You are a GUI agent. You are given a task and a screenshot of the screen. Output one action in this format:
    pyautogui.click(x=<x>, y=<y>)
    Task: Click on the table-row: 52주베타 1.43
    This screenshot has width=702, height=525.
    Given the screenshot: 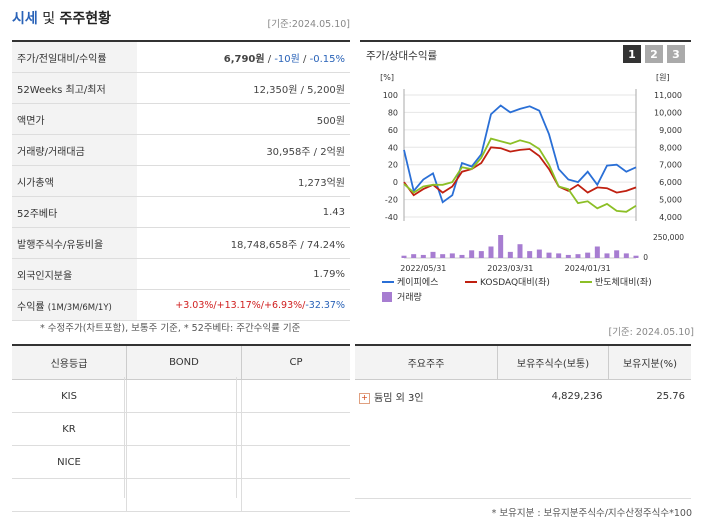 What is the action you would take?
    pyautogui.click(x=181, y=212)
    